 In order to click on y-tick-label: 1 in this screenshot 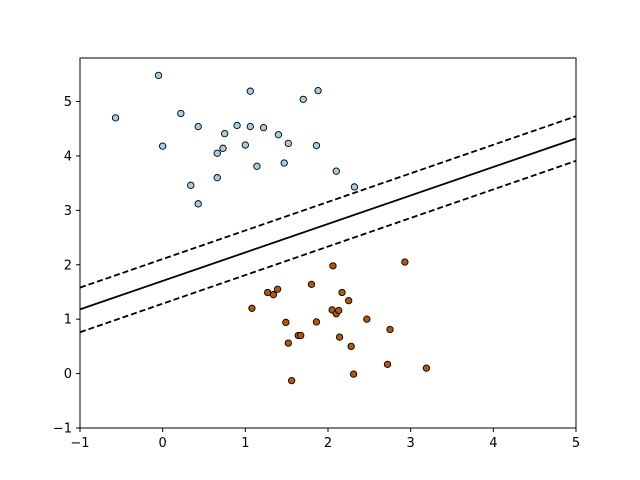, I will do `click(68, 320)`.